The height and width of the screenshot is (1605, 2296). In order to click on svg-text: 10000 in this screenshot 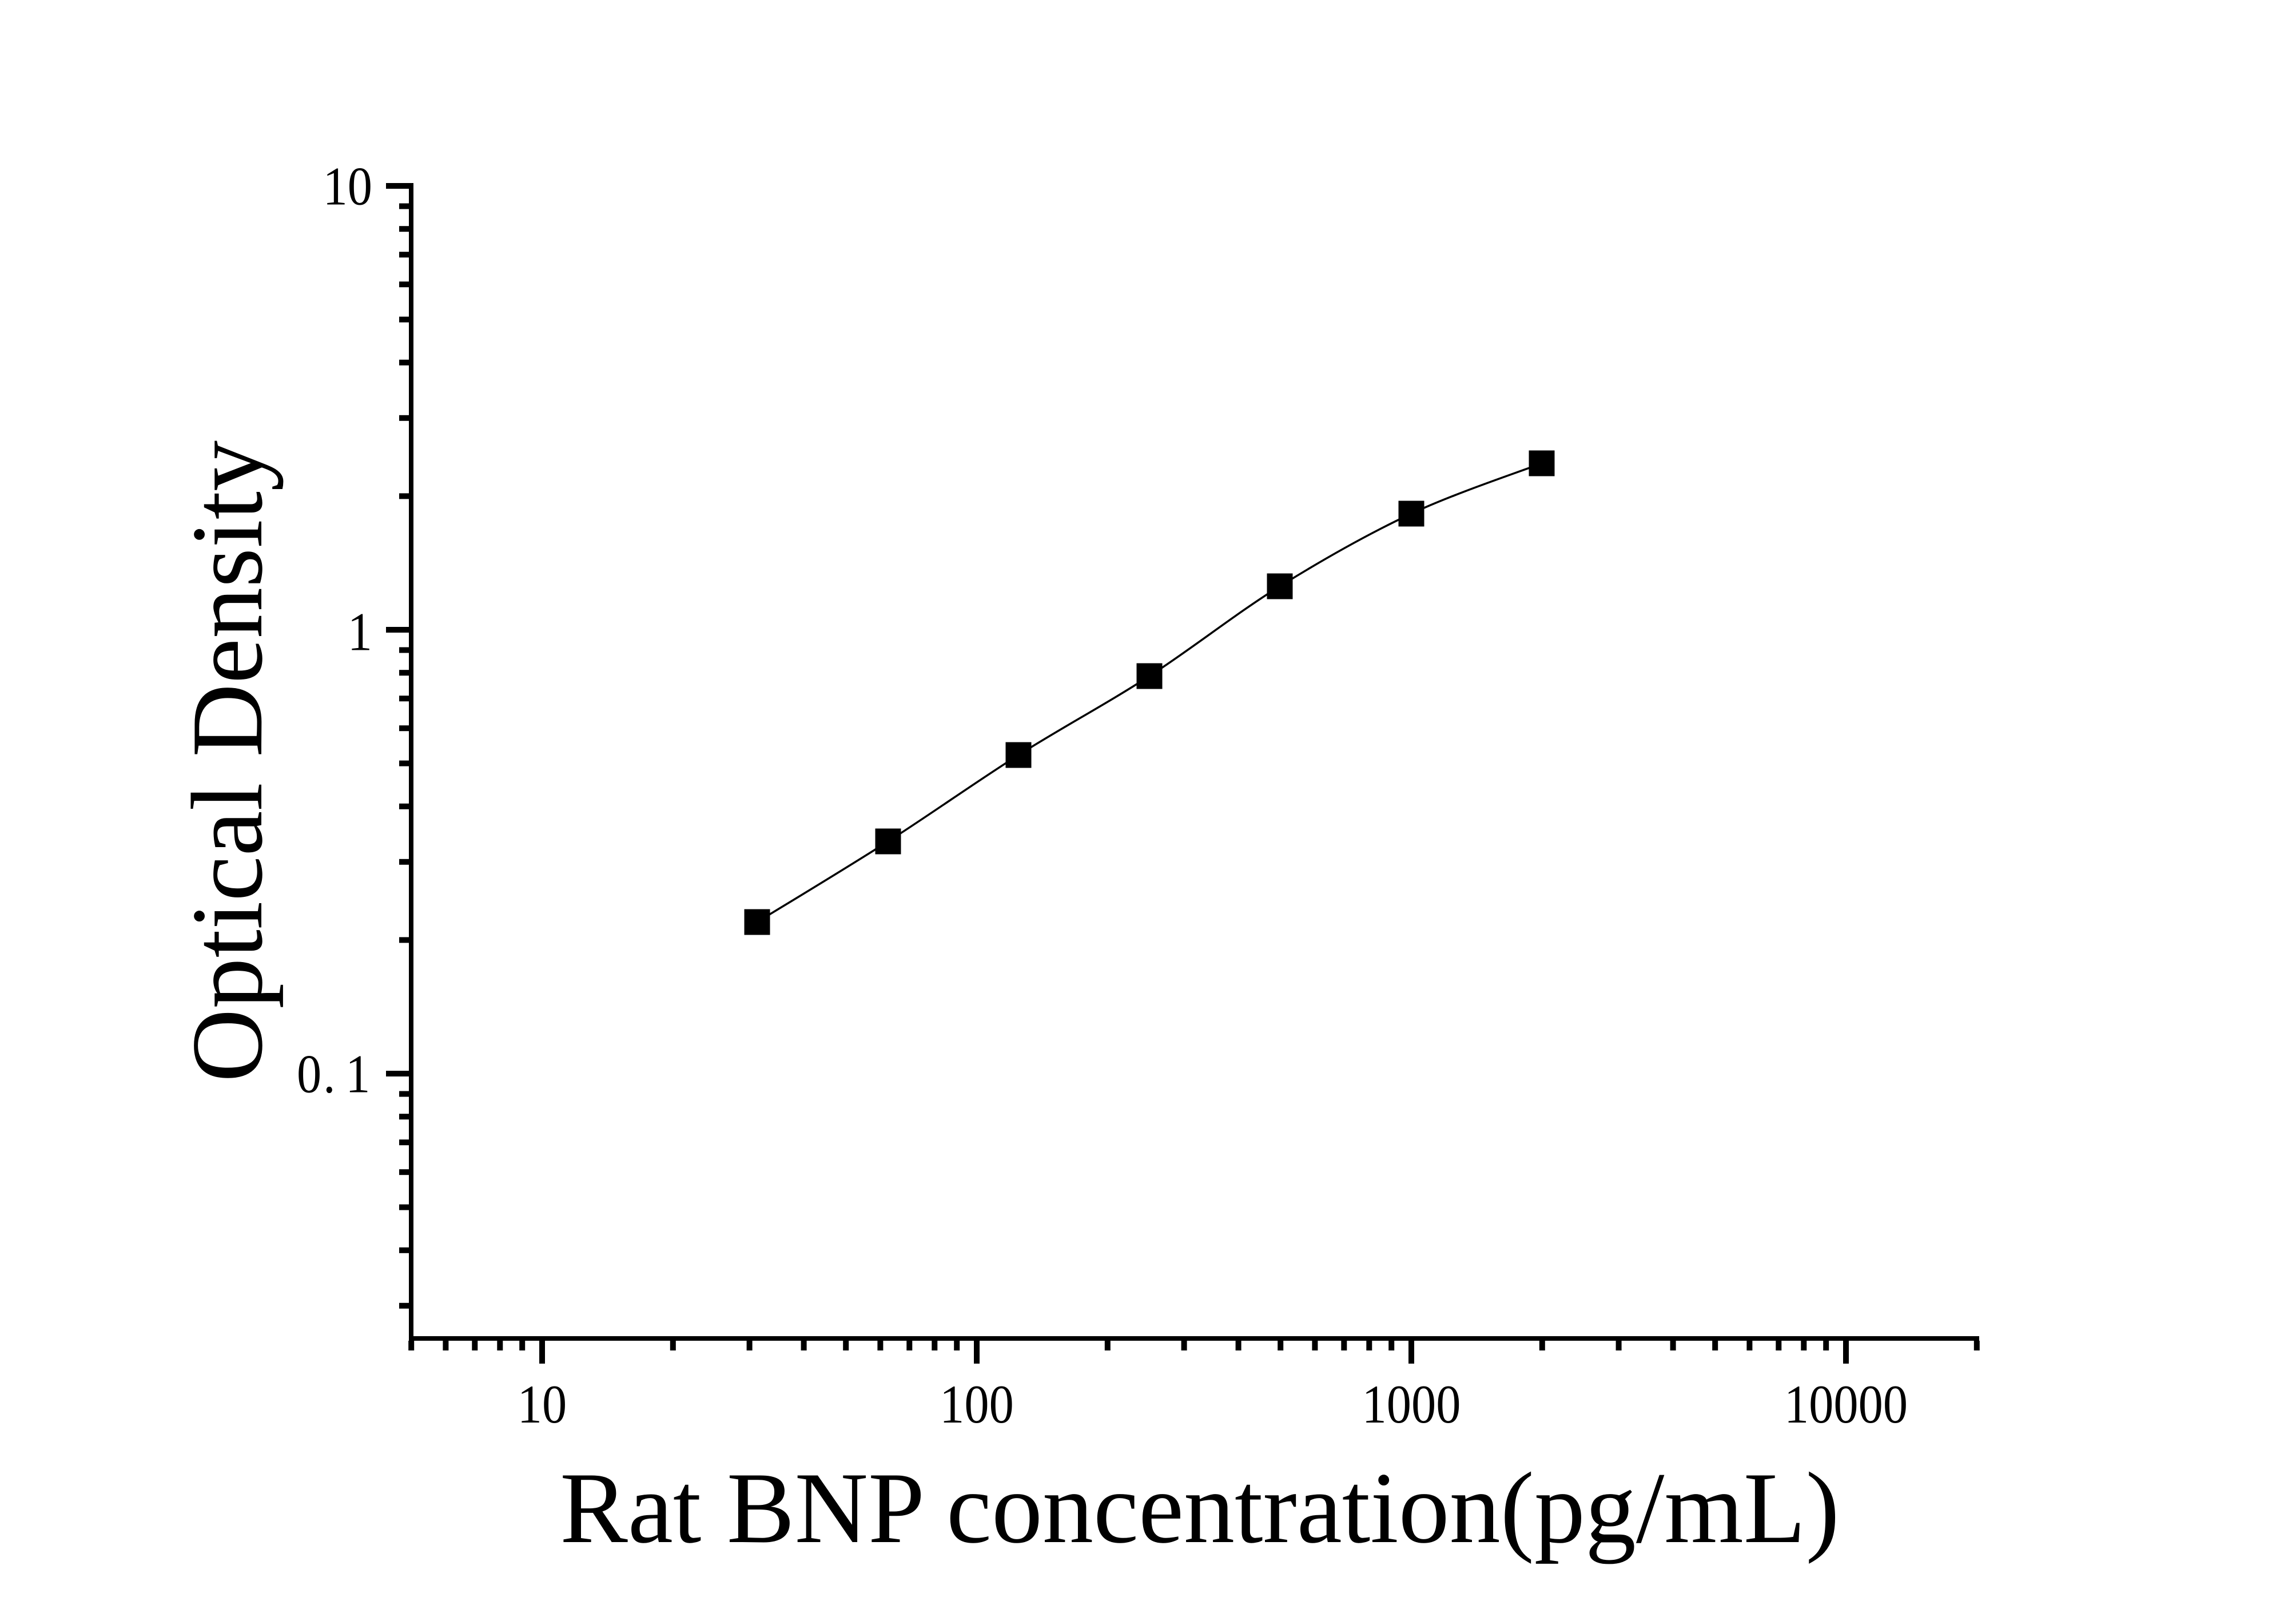, I will do `click(1846, 1404)`.